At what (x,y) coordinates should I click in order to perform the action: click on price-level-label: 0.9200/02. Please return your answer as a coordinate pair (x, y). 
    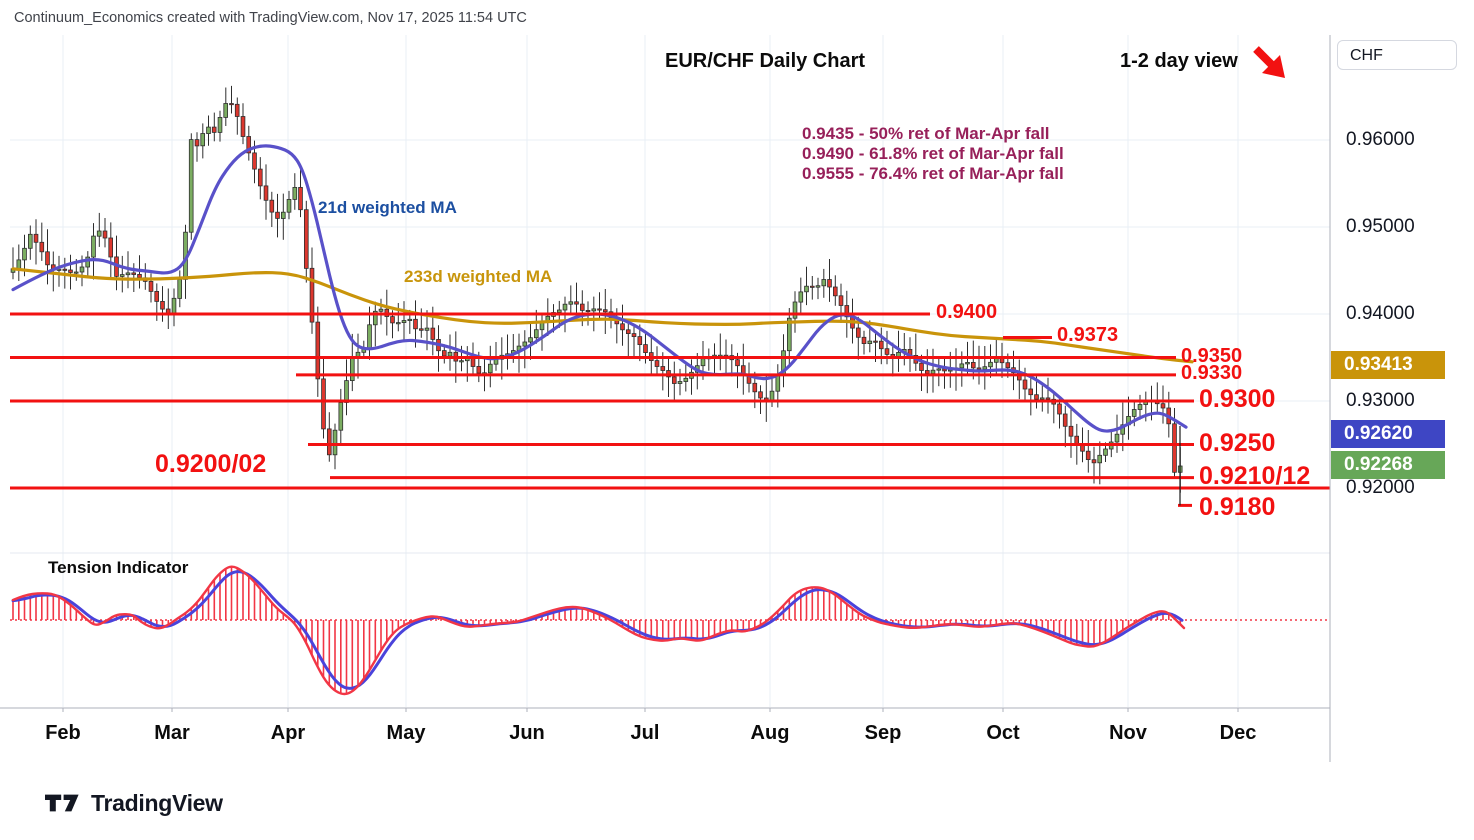
    Looking at the image, I should click on (211, 464).